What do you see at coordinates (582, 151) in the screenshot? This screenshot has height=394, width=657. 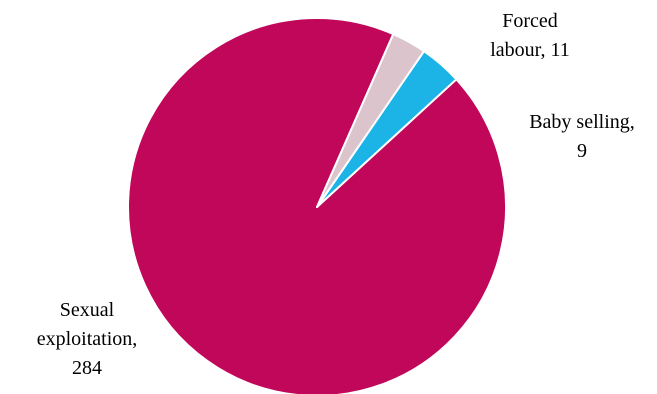 I see `slice-label-line: 9` at bounding box center [582, 151].